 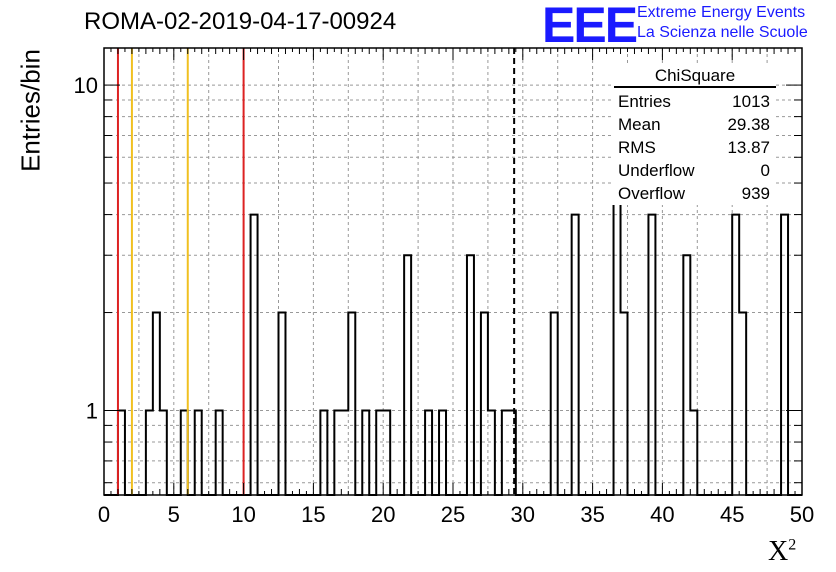 I want to click on stats-row-mean: Mean 29.38, so click(x=694, y=124).